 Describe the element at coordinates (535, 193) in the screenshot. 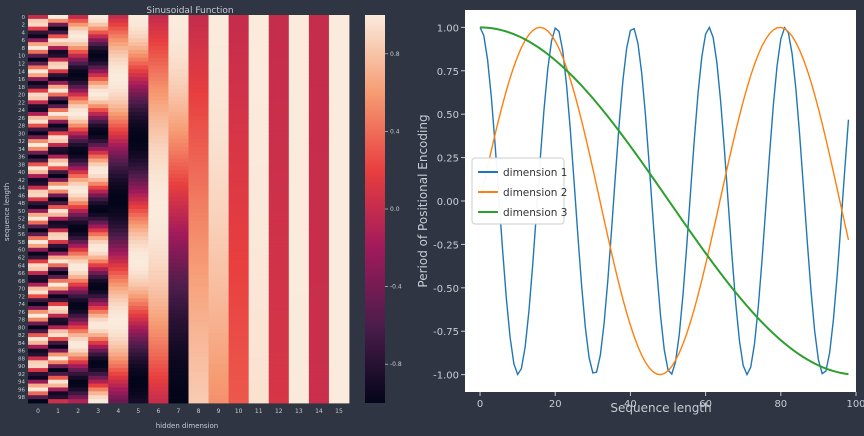

I see `legend-label: dimension 2` at that location.